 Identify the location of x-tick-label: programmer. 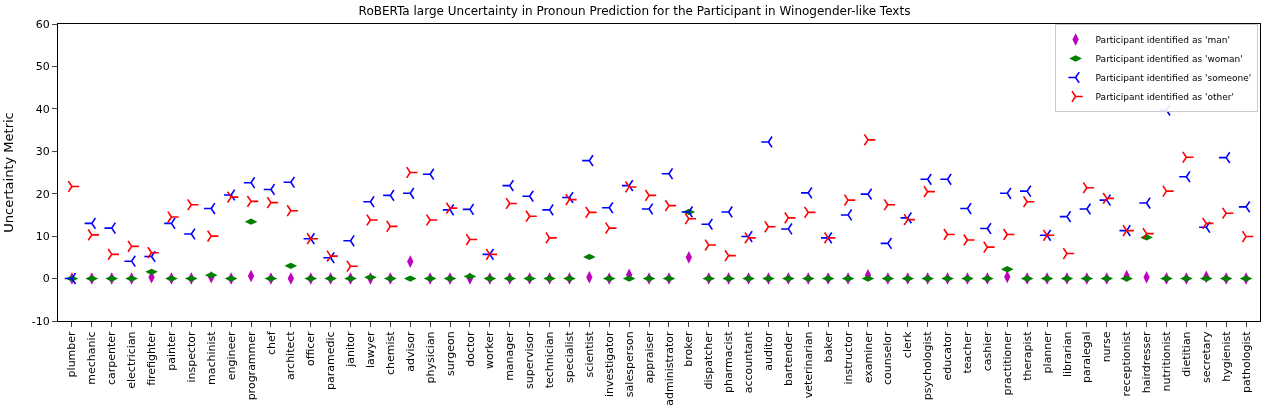
(251, 365).